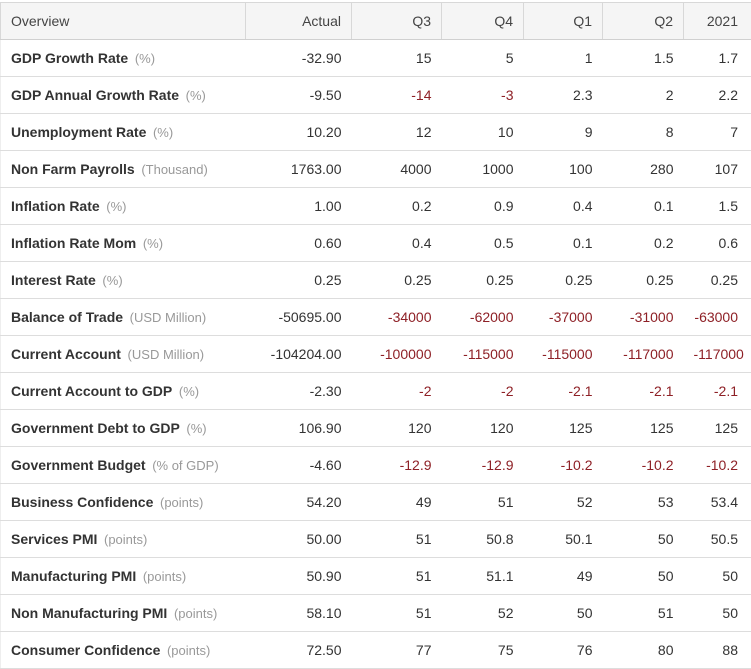 This screenshot has height=669, width=751. Describe the element at coordinates (643, 58) in the screenshot. I see `value-cell-q2: 1.5` at that location.